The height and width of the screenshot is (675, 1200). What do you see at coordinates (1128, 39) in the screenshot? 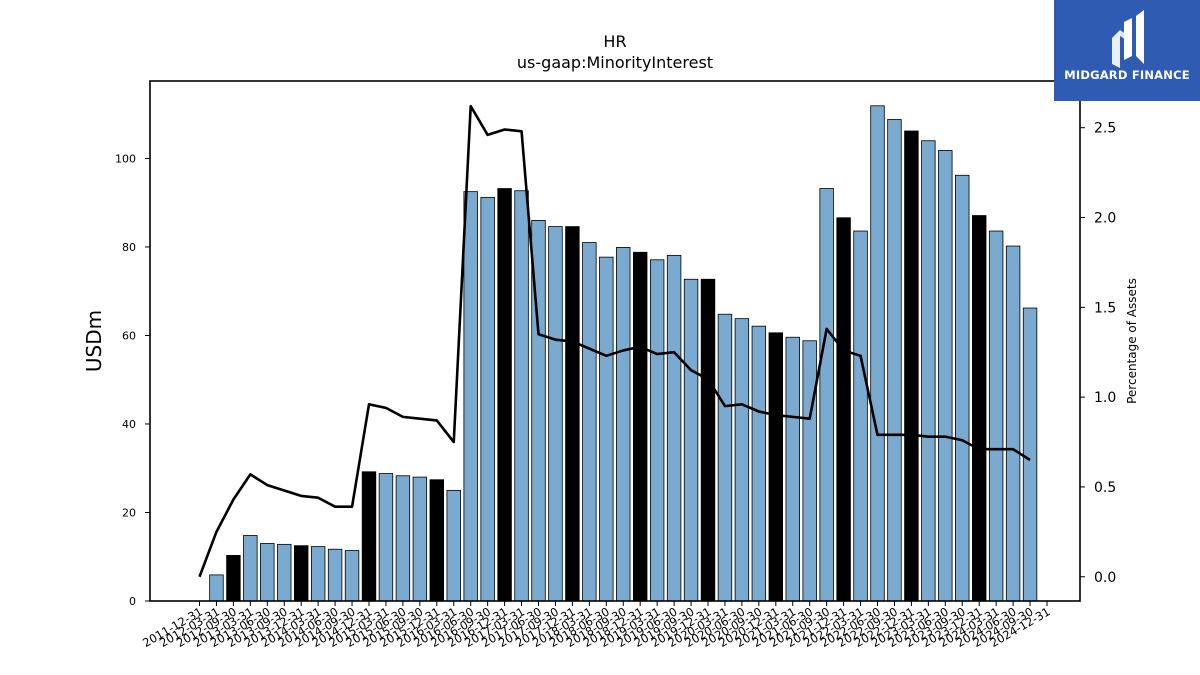
I see `midgard-logo-icon` at bounding box center [1128, 39].